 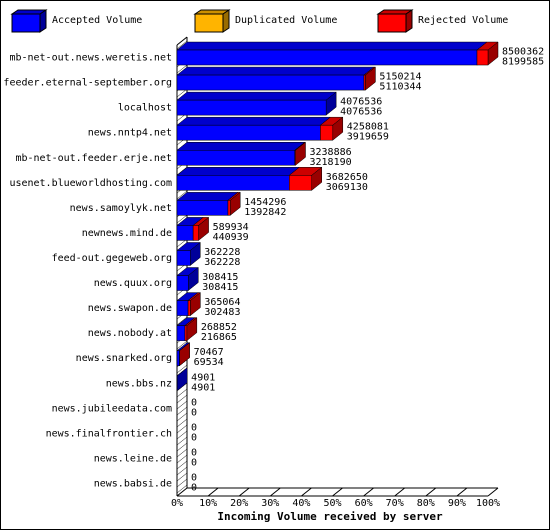 What do you see at coordinates (209, 352) in the screenshot?
I see `total-label: 70467` at bounding box center [209, 352].